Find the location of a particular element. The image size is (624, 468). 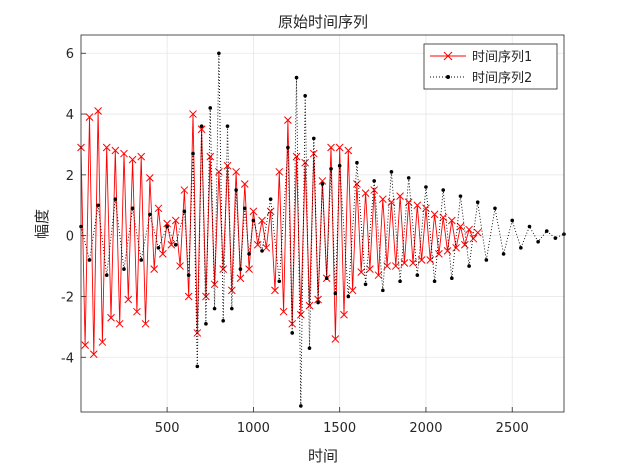

chart-title: 原始时间序列 is located at coordinates (323, 22).